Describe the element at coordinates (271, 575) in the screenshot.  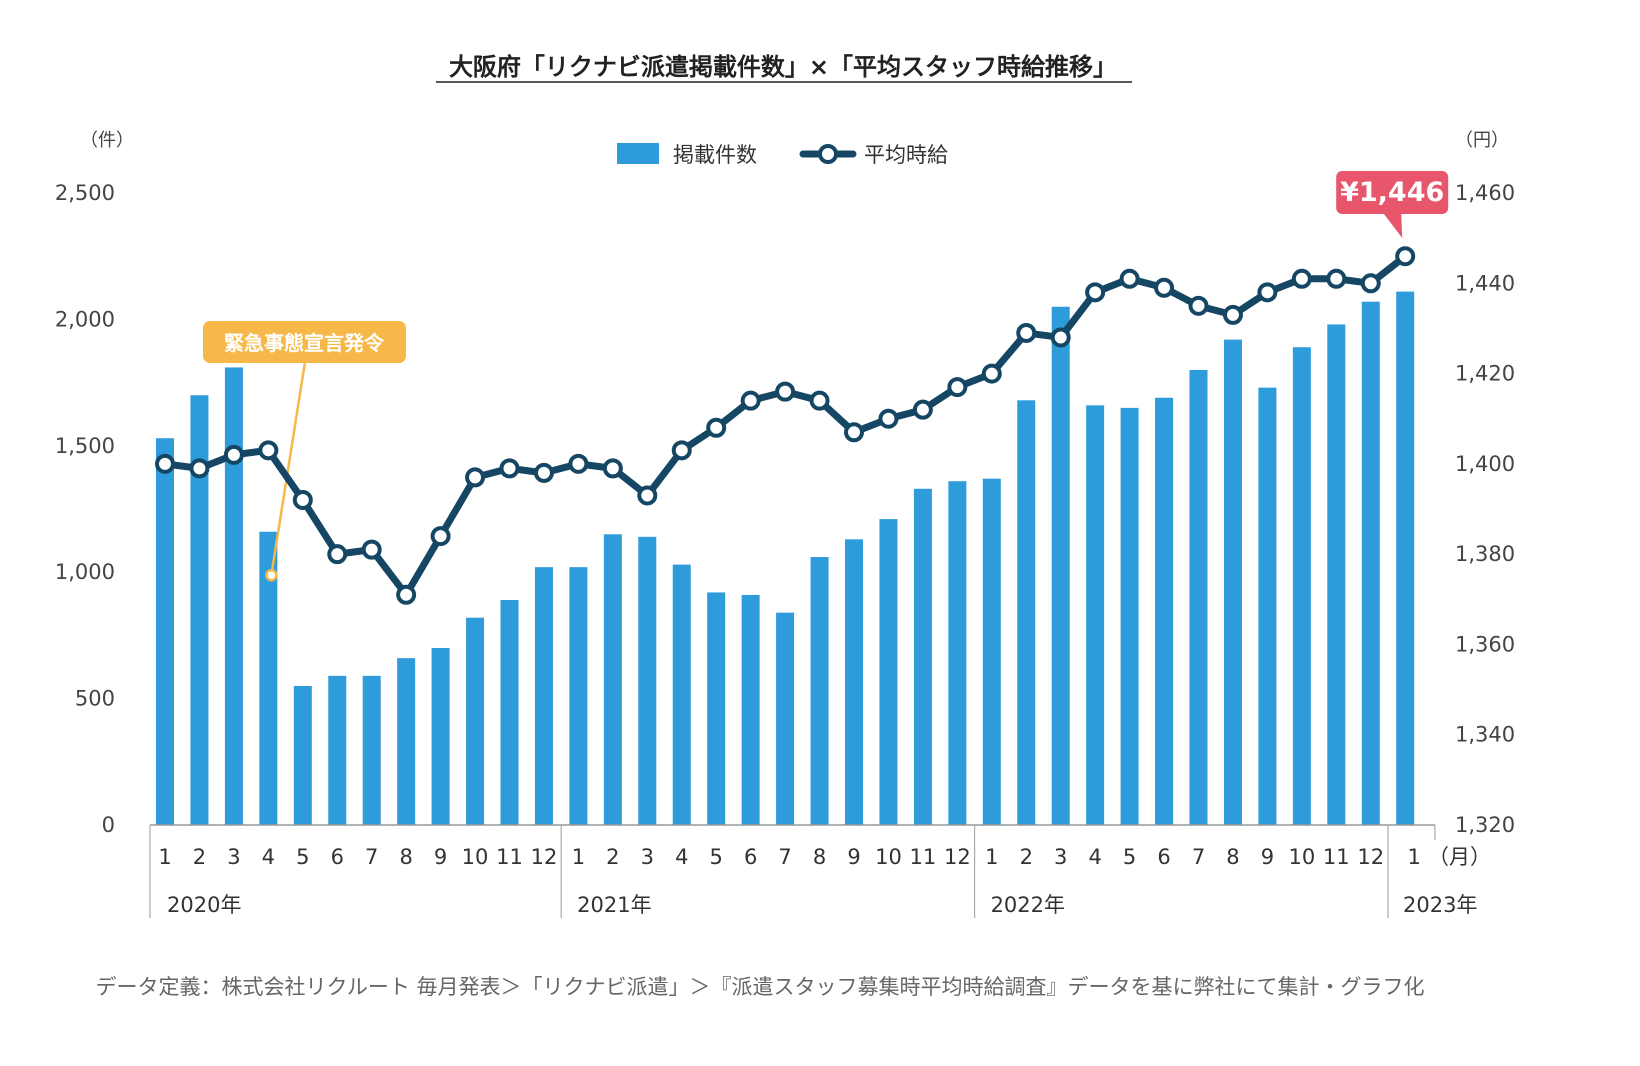
I see `callout-anchor-dot` at that location.